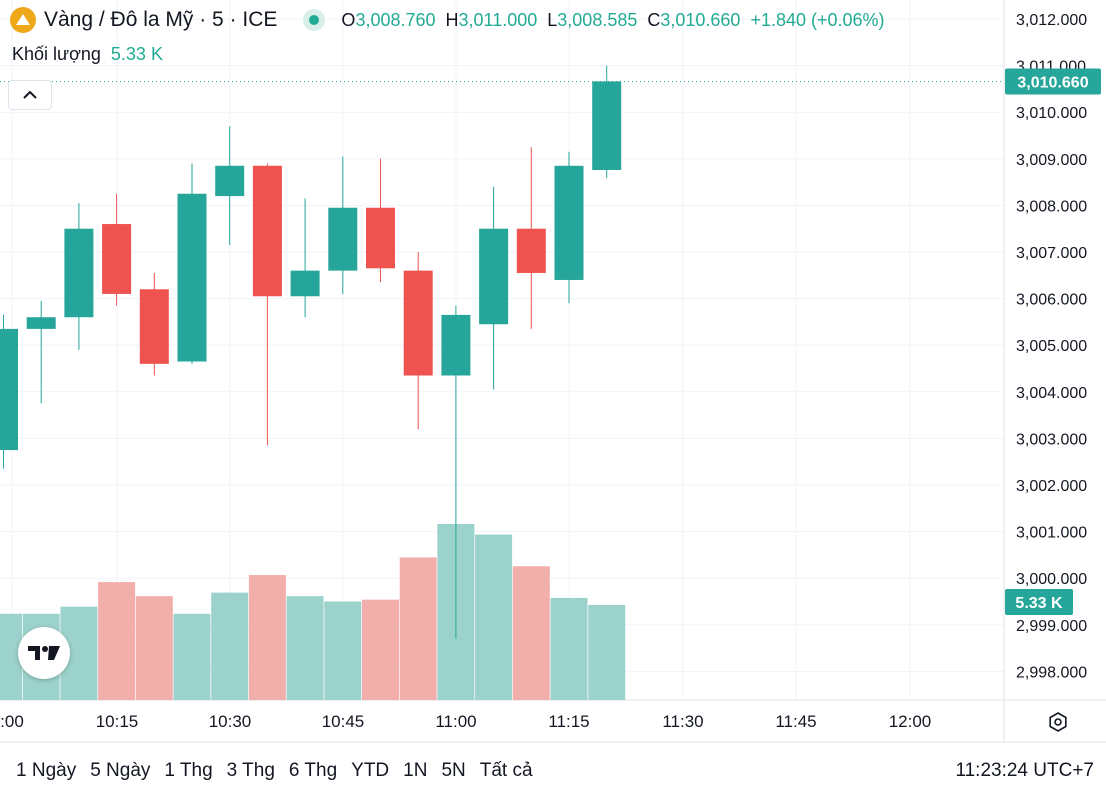  Describe the element at coordinates (230, 721) in the screenshot. I see `x-tick-label: 10:30` at that location.